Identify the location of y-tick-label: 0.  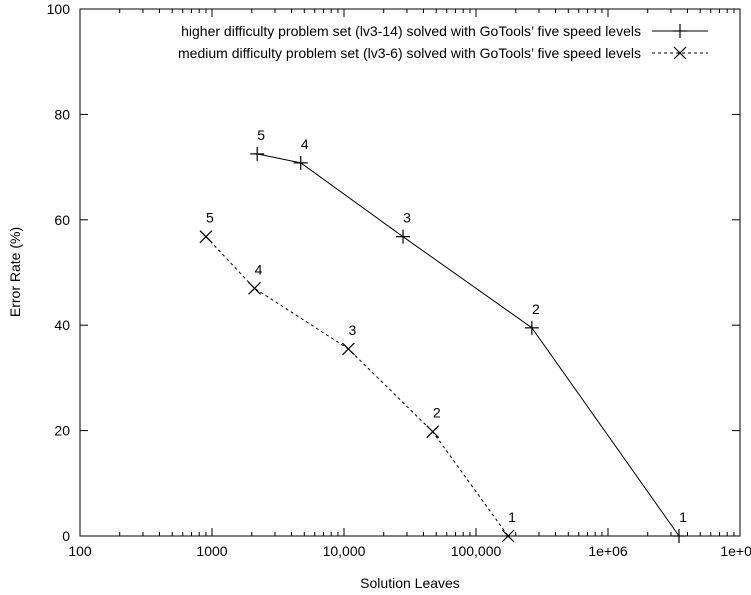
(66, 536).